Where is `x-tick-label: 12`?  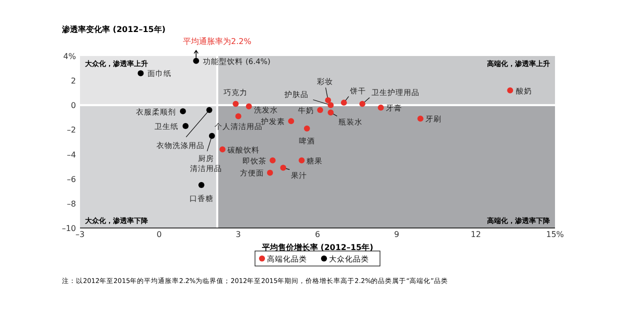
x-tick-label: 12 is located at coordinates (475, 234).